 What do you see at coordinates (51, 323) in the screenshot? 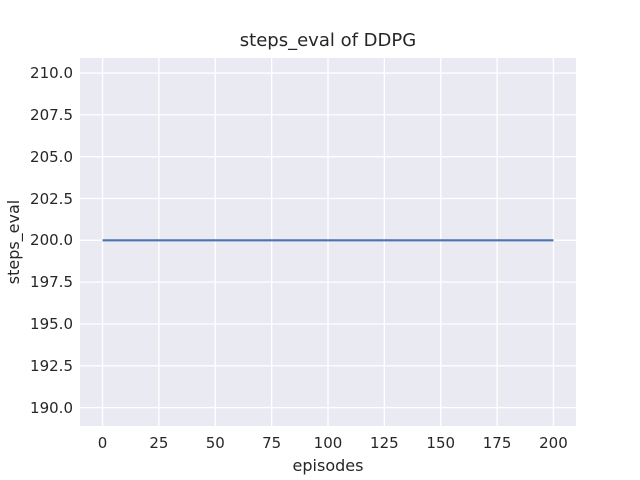
I see `y-tick-label: 195.0` at bounding box center [51, 323].